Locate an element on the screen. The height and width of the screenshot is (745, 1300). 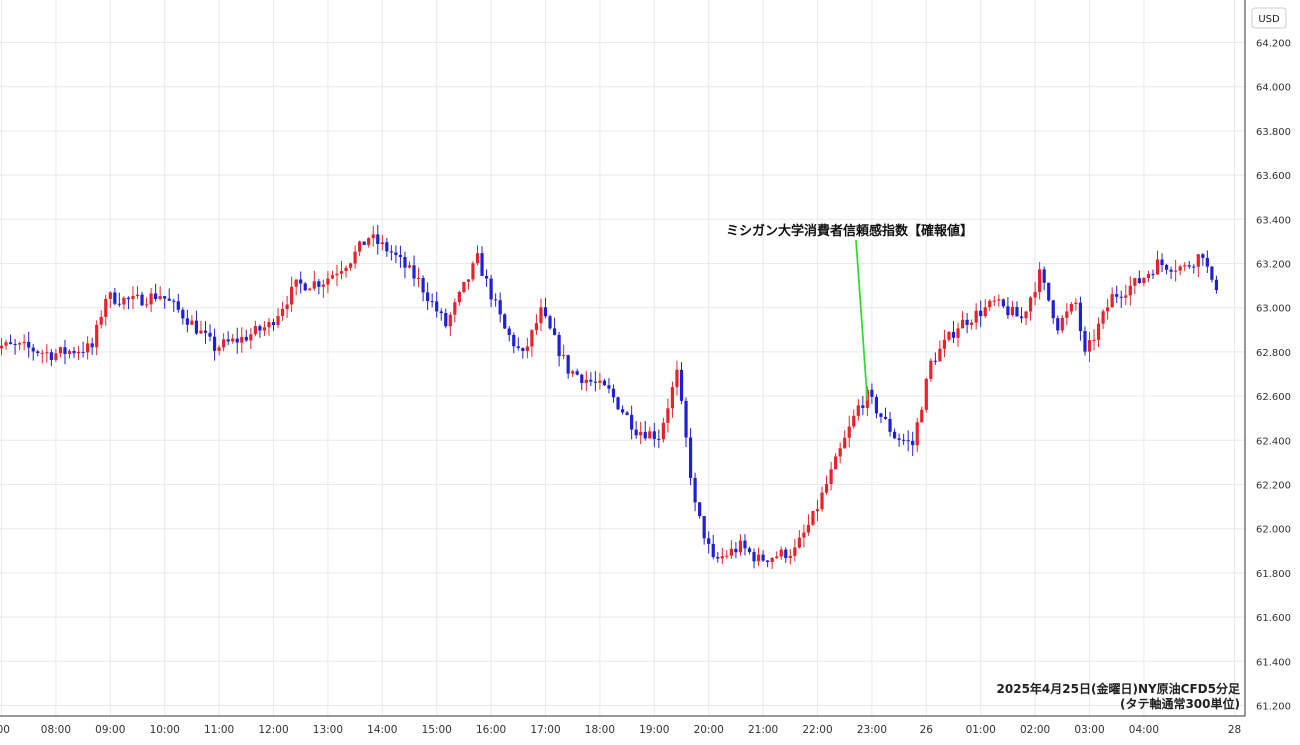
unit-box is located at coordinates (1269, 18).